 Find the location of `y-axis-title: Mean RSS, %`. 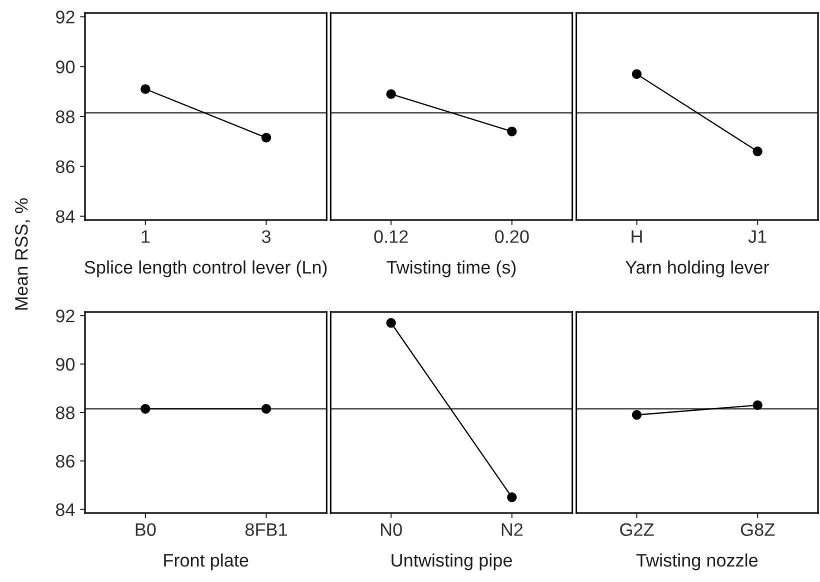

y-axis-title: Mean RSS, % is located at coordinates (22, 254).